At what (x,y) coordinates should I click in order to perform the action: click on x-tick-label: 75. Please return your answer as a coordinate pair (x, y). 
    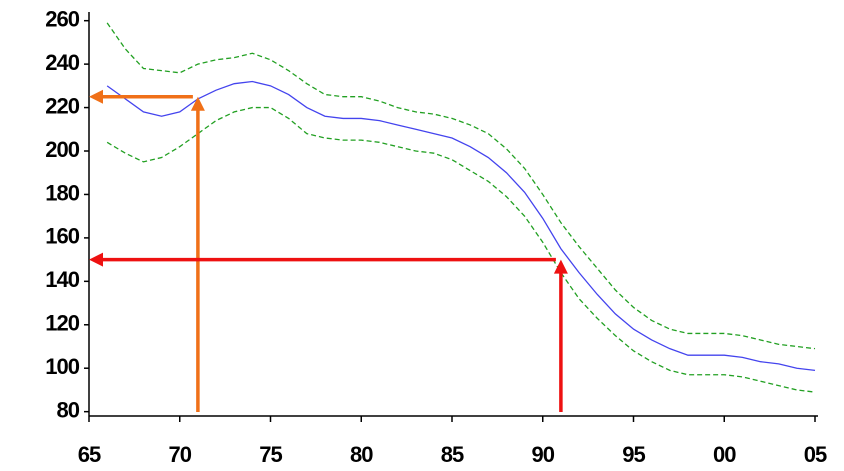
    Looking at the image, I should click on (270, 454).